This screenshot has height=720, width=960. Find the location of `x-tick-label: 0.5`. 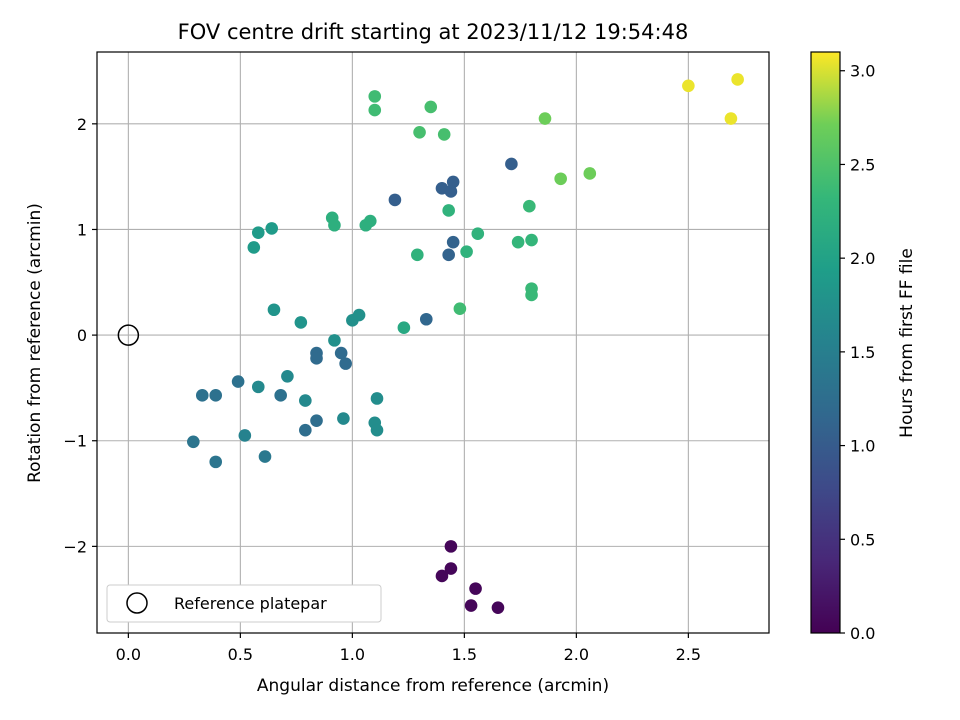

x-tick-label: 0.5 is located at coordinates (240, 654).